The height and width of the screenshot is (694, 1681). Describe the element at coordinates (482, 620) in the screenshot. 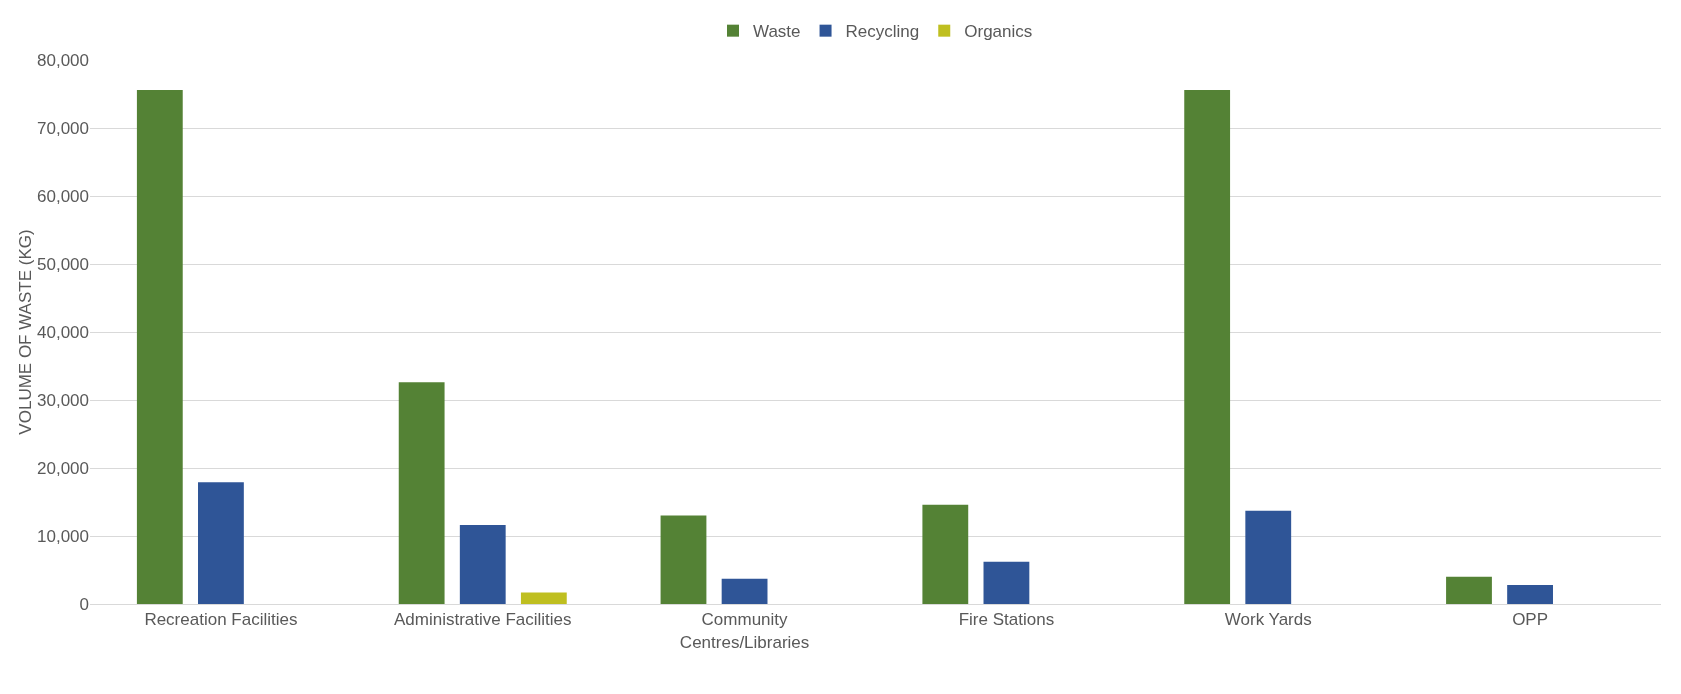

I see `x-tick-label: Administrative Facilities` at that location.